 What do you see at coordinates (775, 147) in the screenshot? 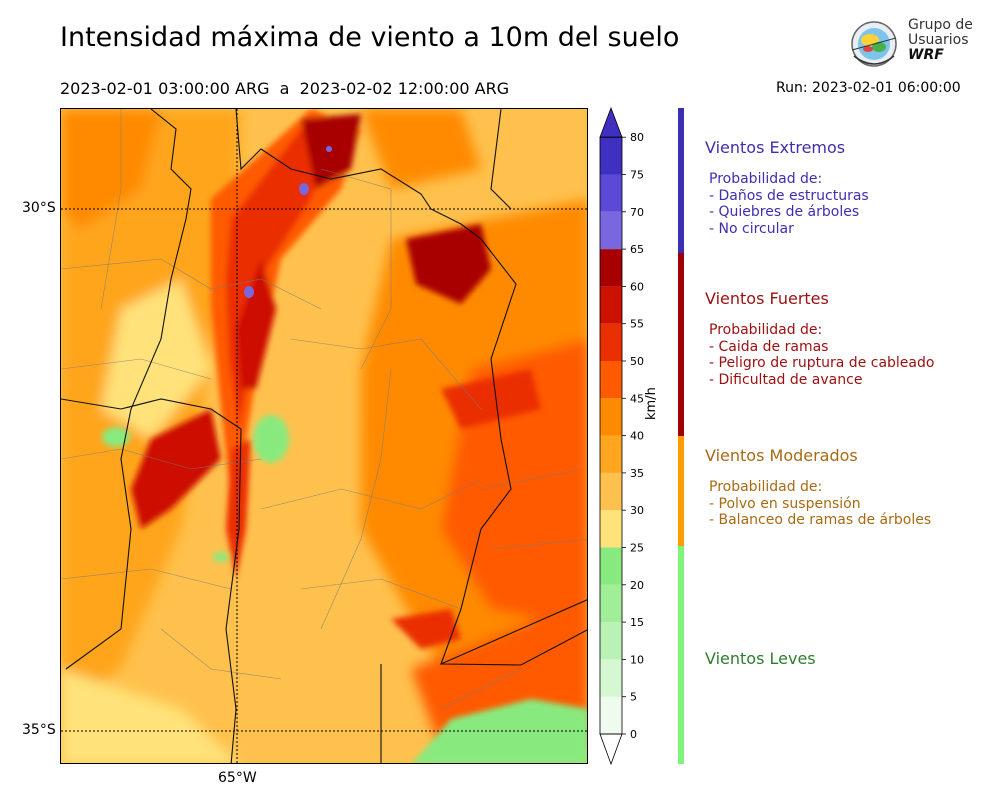
I see `category-title: Vientos Extremos` at bounding box center [775, 147].